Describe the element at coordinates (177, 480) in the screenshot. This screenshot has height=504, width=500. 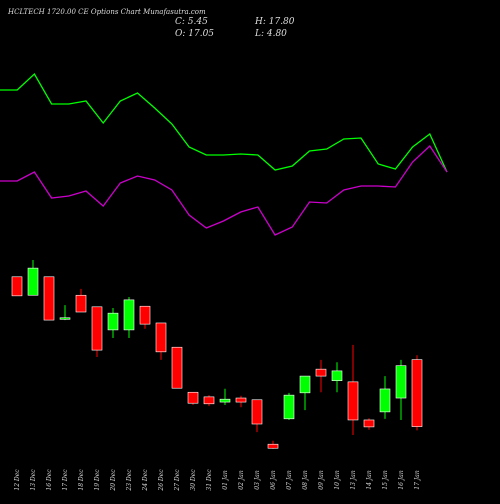
I see `x-tick-label: 27 Dec` at that location.